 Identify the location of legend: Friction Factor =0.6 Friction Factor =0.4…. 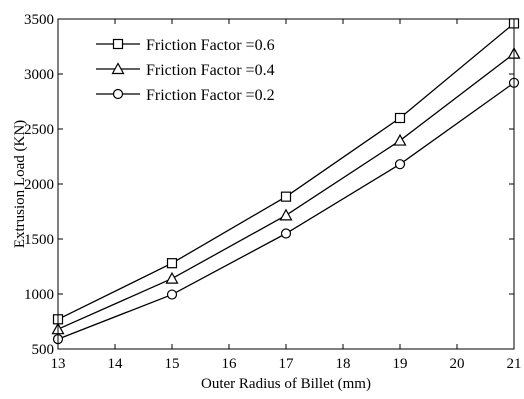
(185, 70).